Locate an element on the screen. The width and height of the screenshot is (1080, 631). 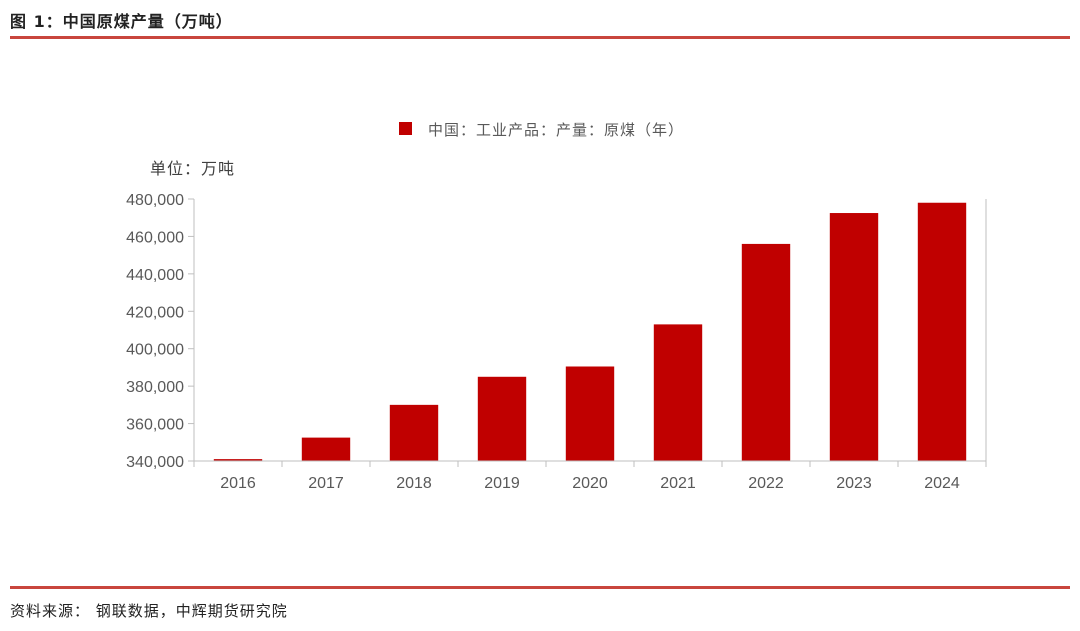
chart-legend: 中国：工业产品：产量：原煤（年） is located at coordinates (541, 130).